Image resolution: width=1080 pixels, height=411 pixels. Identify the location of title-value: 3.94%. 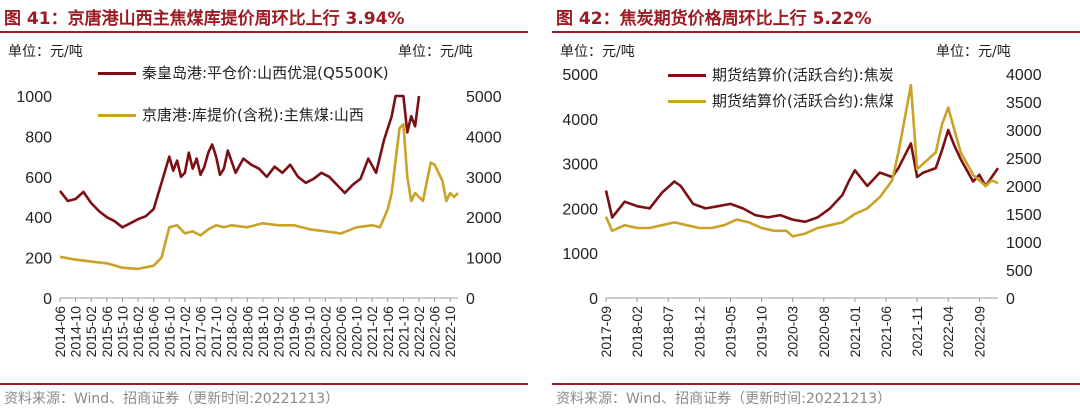
(375, 19).